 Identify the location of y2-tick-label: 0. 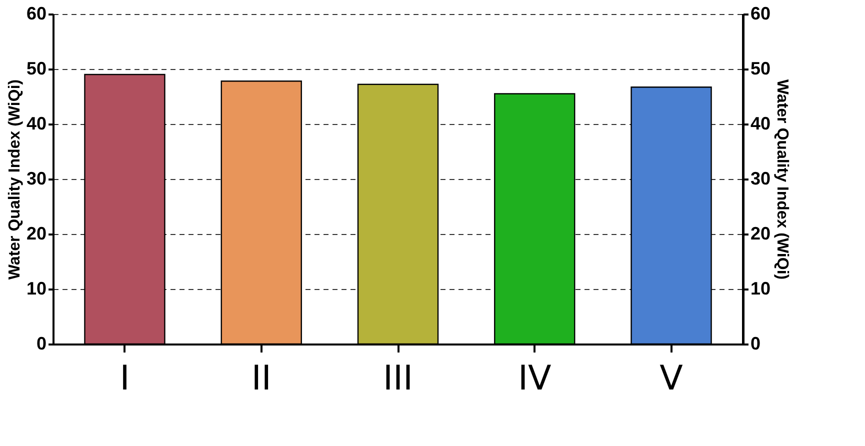
(755, 344).